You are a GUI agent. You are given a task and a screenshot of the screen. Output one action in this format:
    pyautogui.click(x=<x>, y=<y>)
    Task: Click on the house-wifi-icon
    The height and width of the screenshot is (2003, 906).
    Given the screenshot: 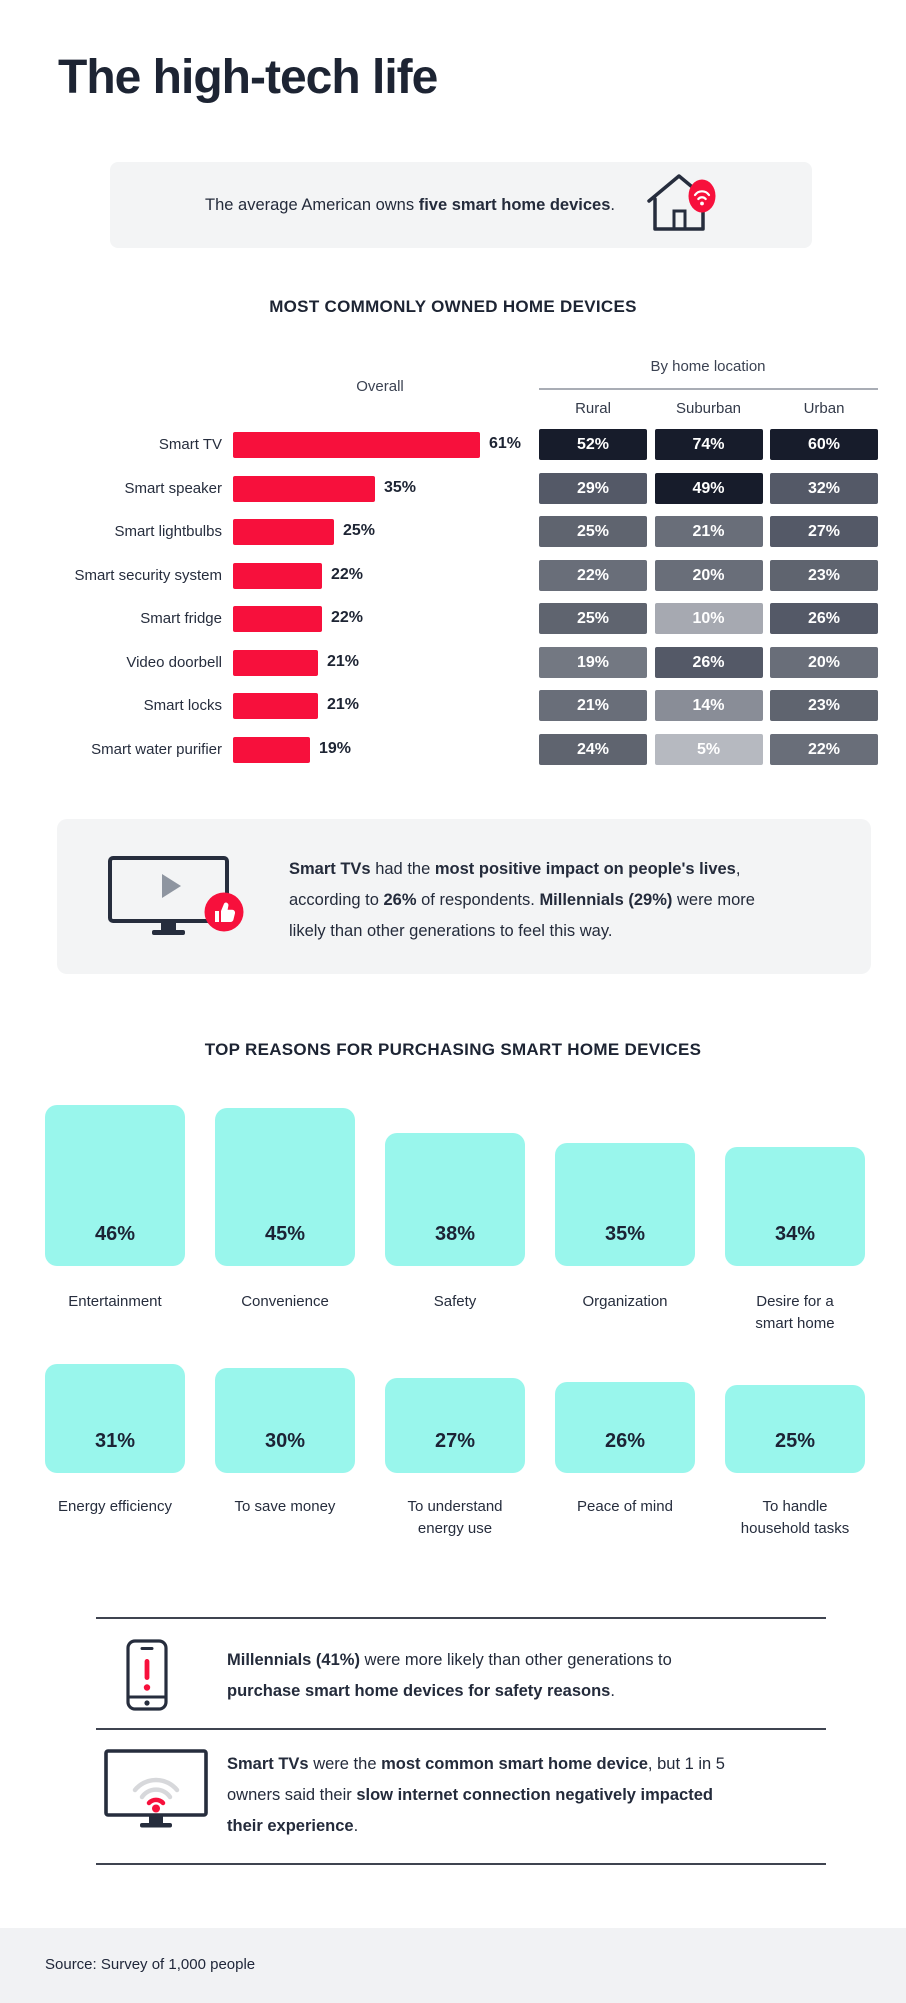 What is the action you would take?
    pyautogui.click(x=679, y=205)
    